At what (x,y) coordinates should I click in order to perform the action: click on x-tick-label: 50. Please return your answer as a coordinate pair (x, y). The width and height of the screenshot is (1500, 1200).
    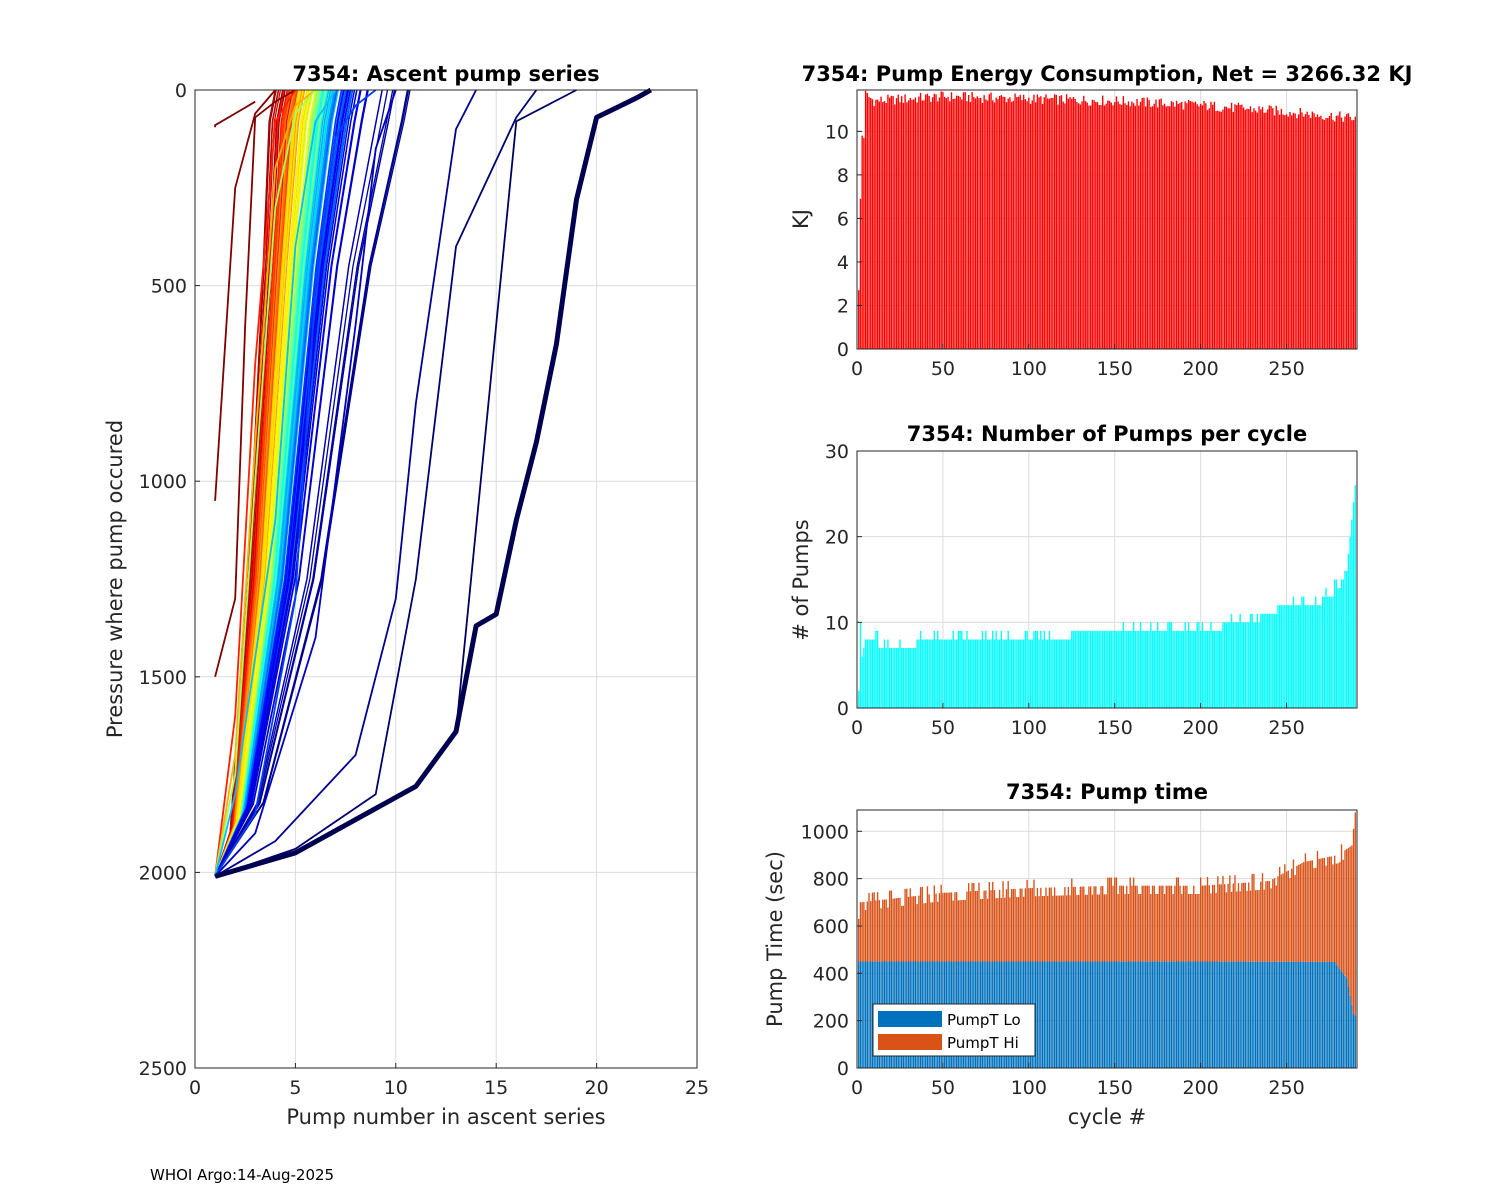
    Looking at the image, I should click on (943, 1088).